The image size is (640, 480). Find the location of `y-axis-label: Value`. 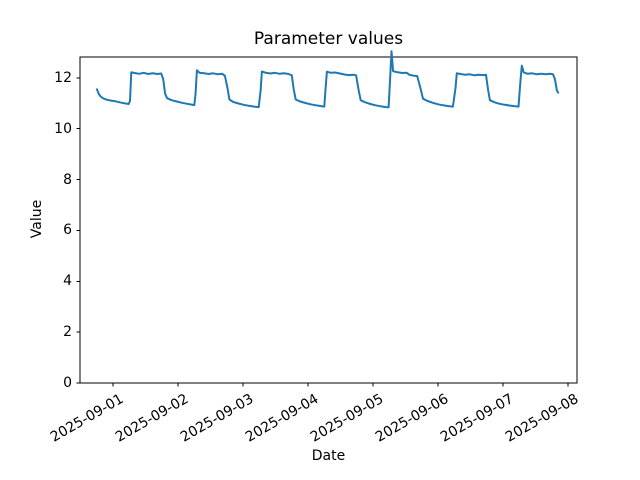

y-axis-label: Value is located at coordinates (37, 219).